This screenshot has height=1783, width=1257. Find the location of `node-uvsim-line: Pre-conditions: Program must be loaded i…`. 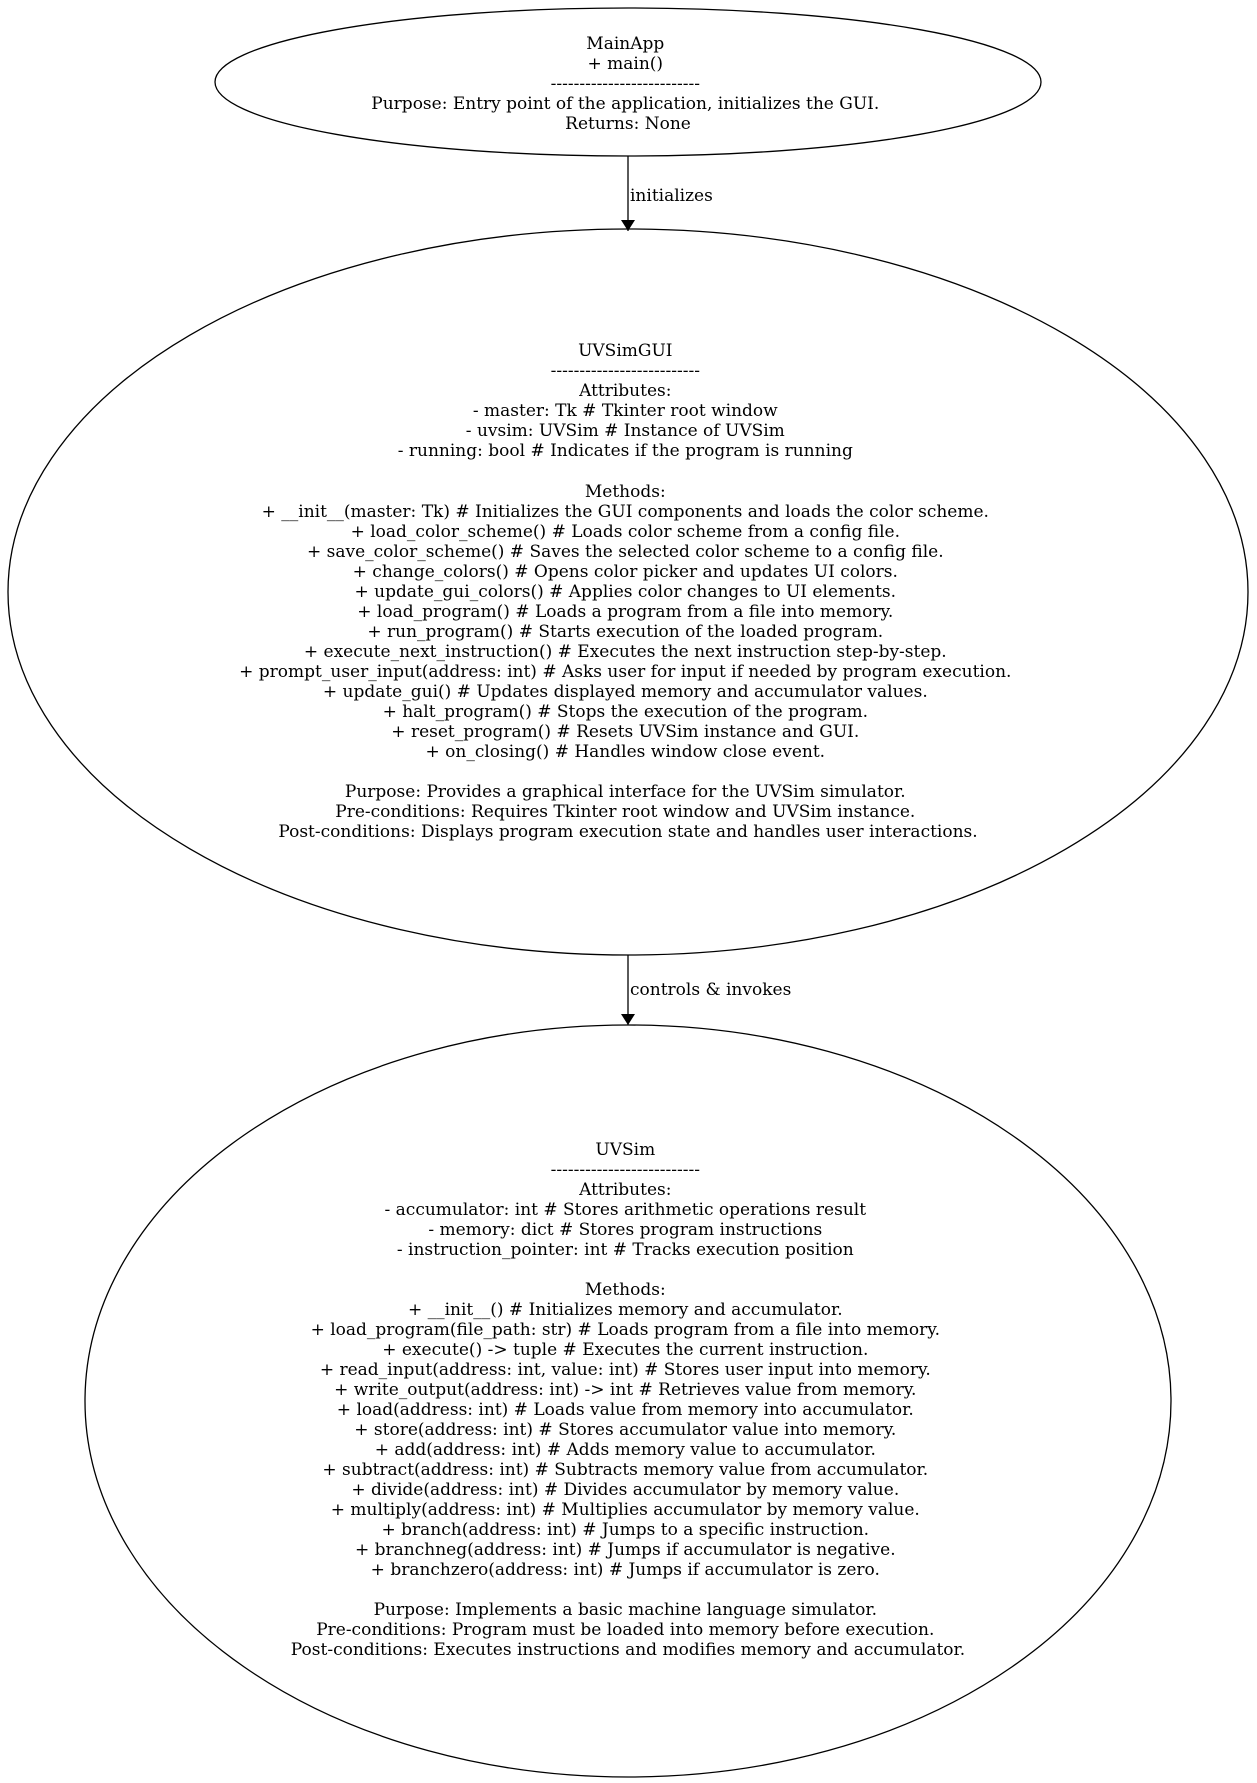

node-uvsim-line: Pre-conditions: Program must be loaded i… is located at coordinates (625, 1630).